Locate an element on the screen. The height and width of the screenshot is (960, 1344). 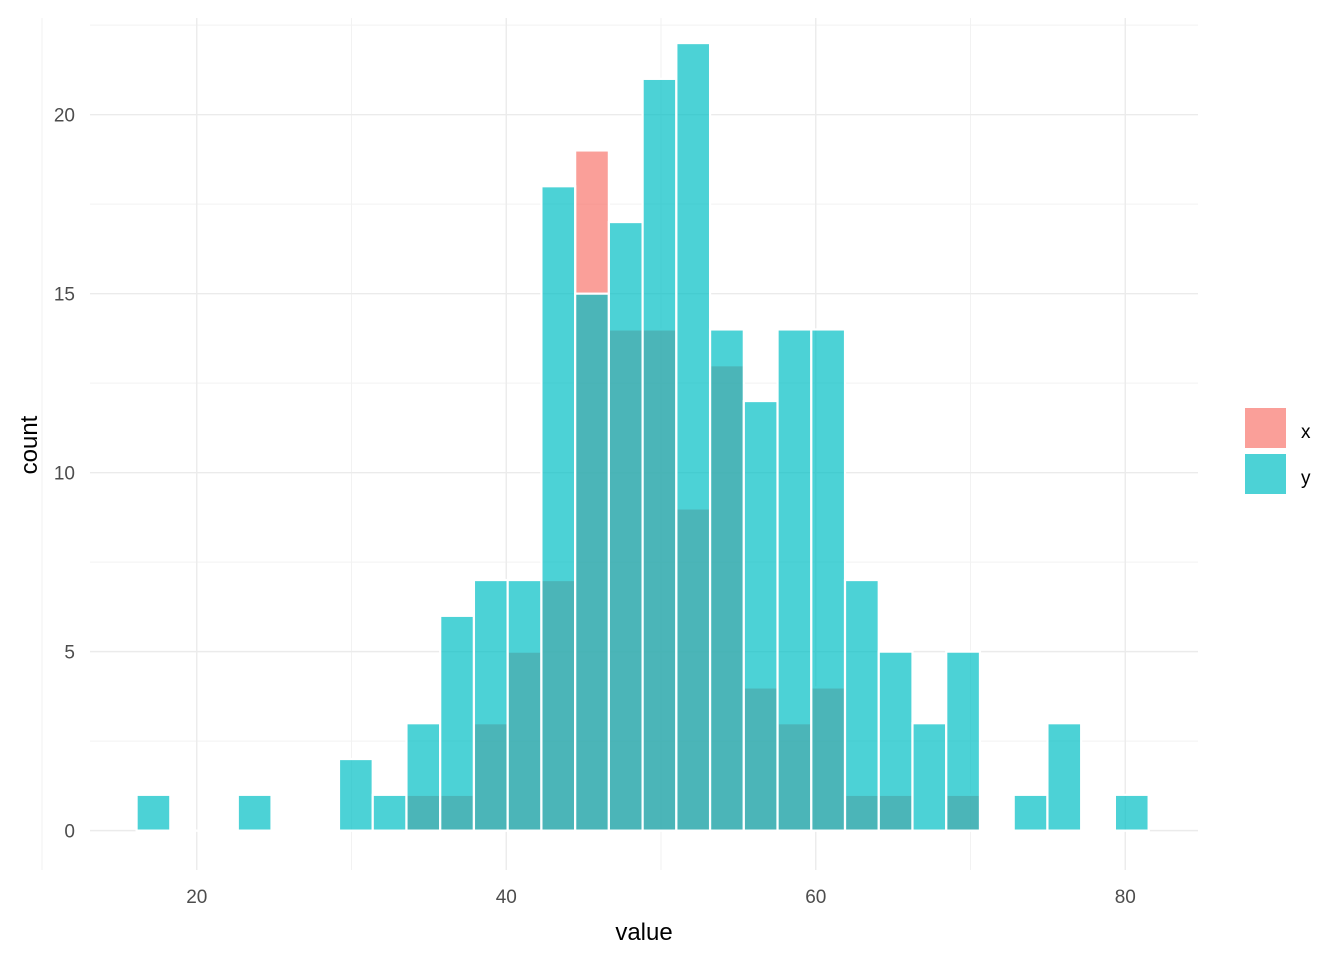
legend-label-y: y is located at coordinates (1306, 478).